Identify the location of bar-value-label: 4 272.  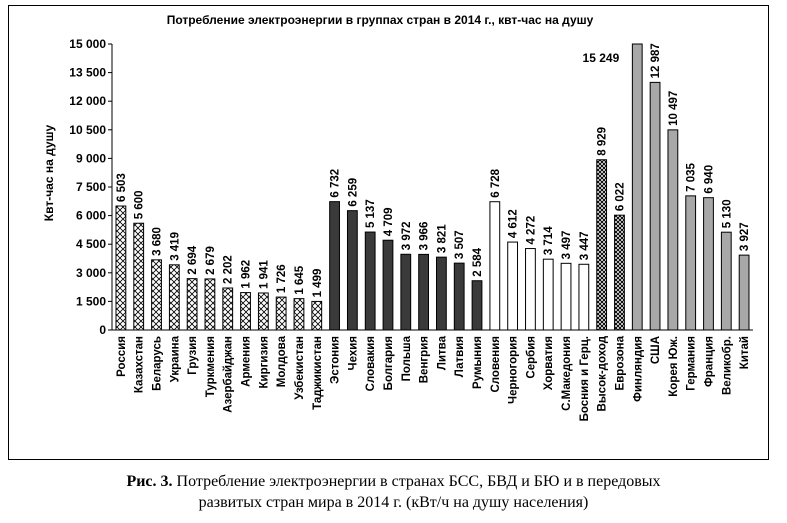
(531, 230).